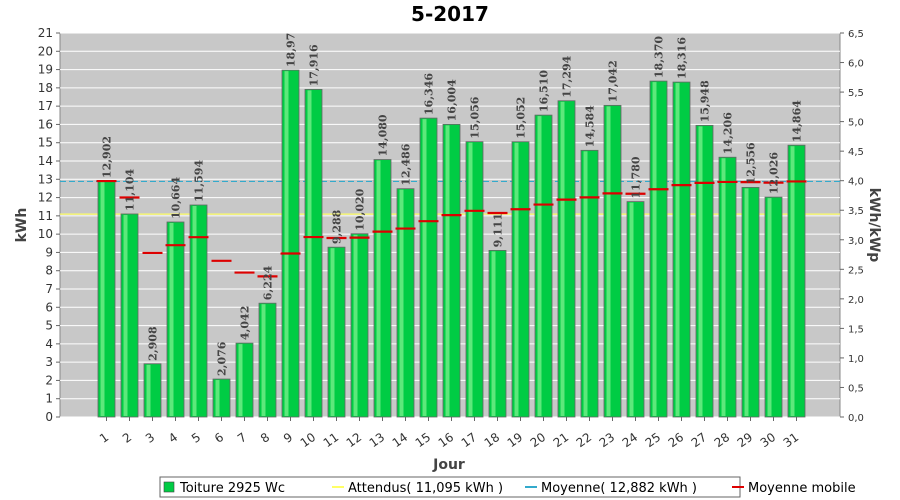 This screenshot has width=900, height=500. Describe the element at coordinates (49, 252) in the screenshot. I see `y-tick-label: 9` at that location.